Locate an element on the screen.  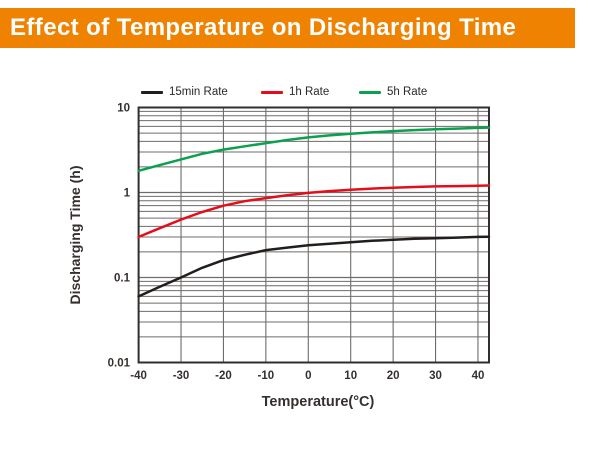
legend-label-5h-rate: 5h Rate is located at coordinates (407, 92).